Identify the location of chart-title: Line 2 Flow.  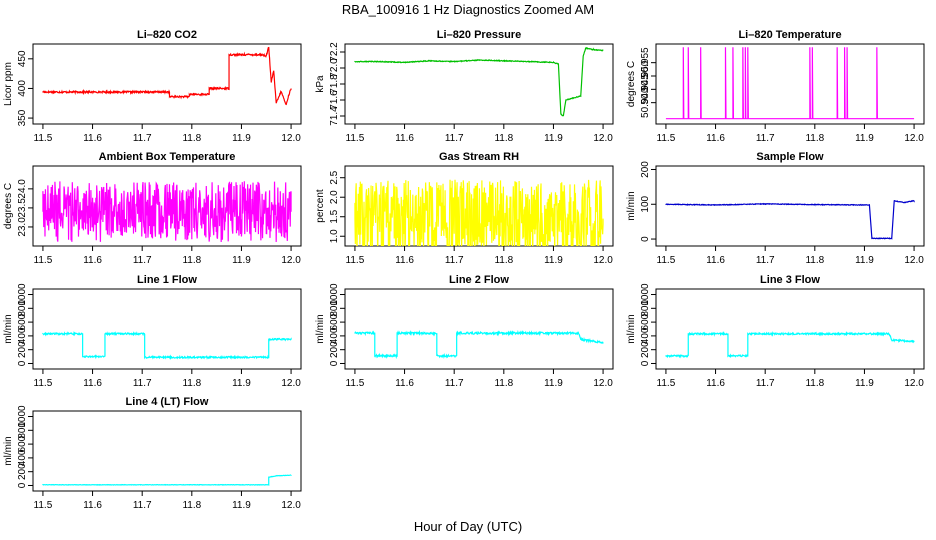
(479, 280).